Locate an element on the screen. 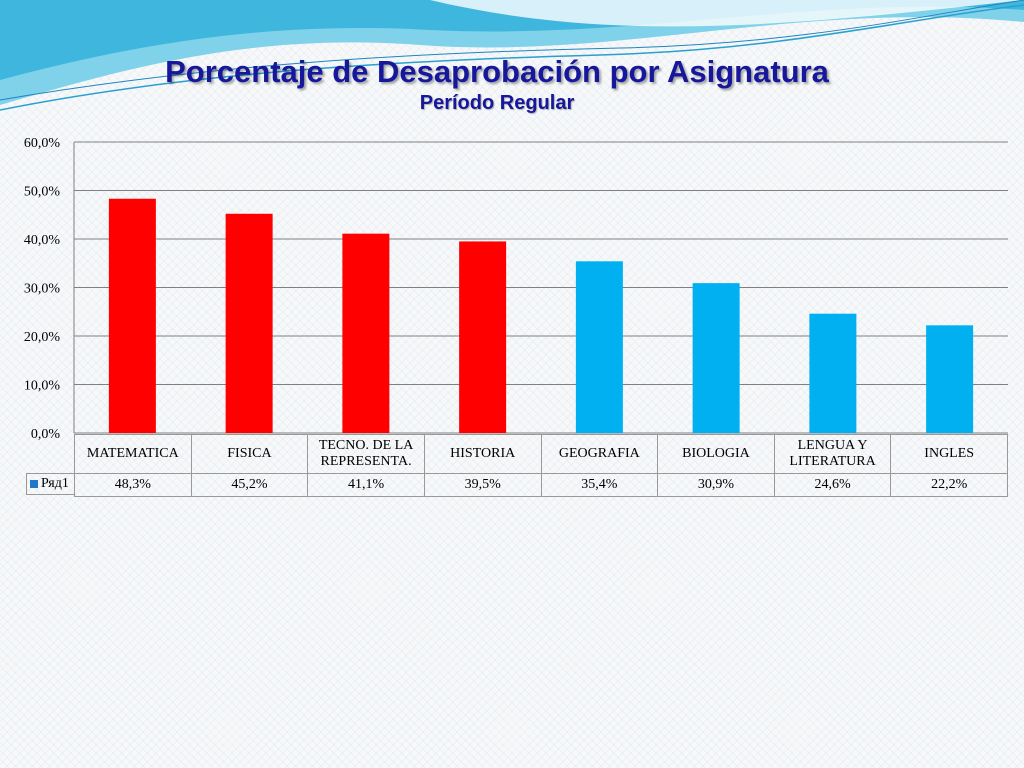  value-row: 48,3% 45,2% 41,1% 39,5% 35,4% 30,9% 24,6% 22,2% is located at coordinates (541, 485).